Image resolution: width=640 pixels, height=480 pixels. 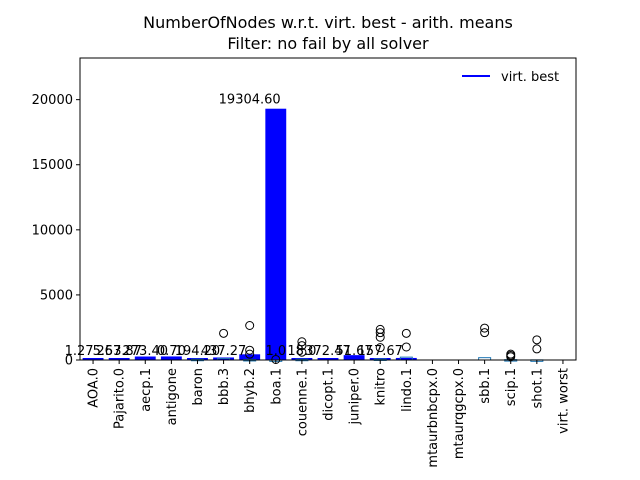 I want to click on bar-dicopt.1, so click(x=328, y=359).